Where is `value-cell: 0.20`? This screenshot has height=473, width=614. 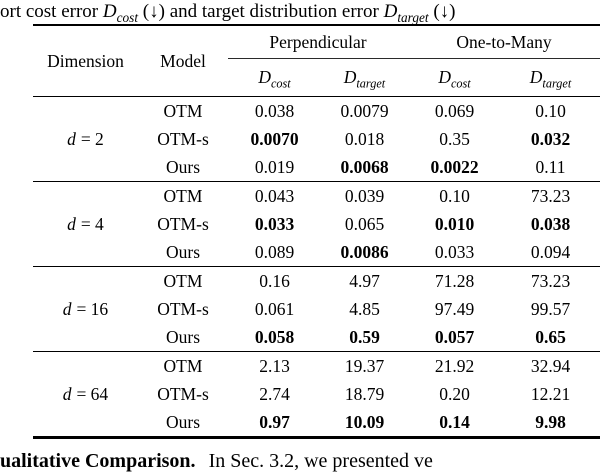
value-cell: 0.20 is located at coordinates (454, 393).